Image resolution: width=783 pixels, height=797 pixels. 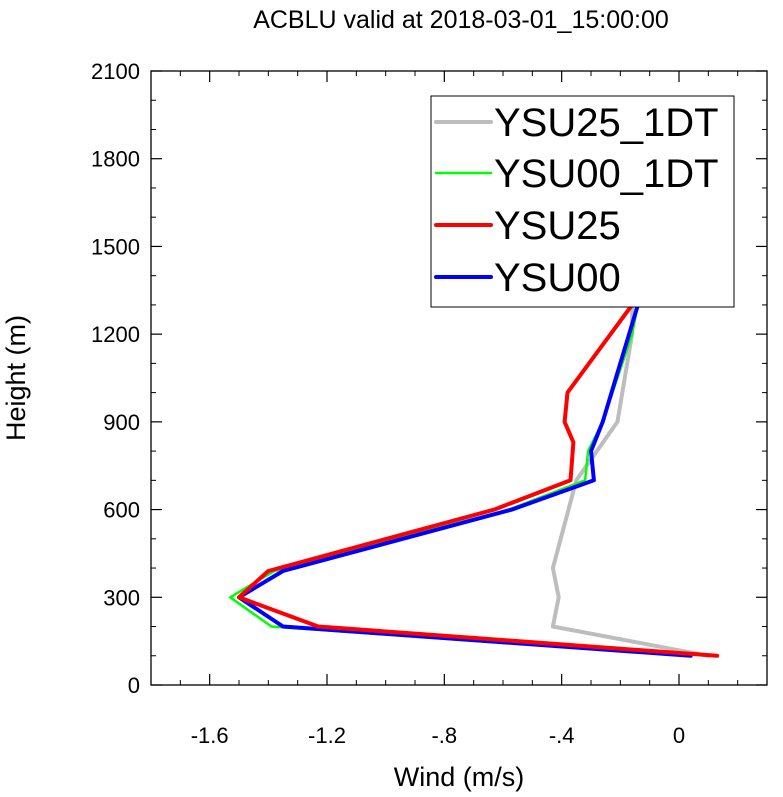 I want to click on y-tick-label: 1500, so click(x=115, y=246).